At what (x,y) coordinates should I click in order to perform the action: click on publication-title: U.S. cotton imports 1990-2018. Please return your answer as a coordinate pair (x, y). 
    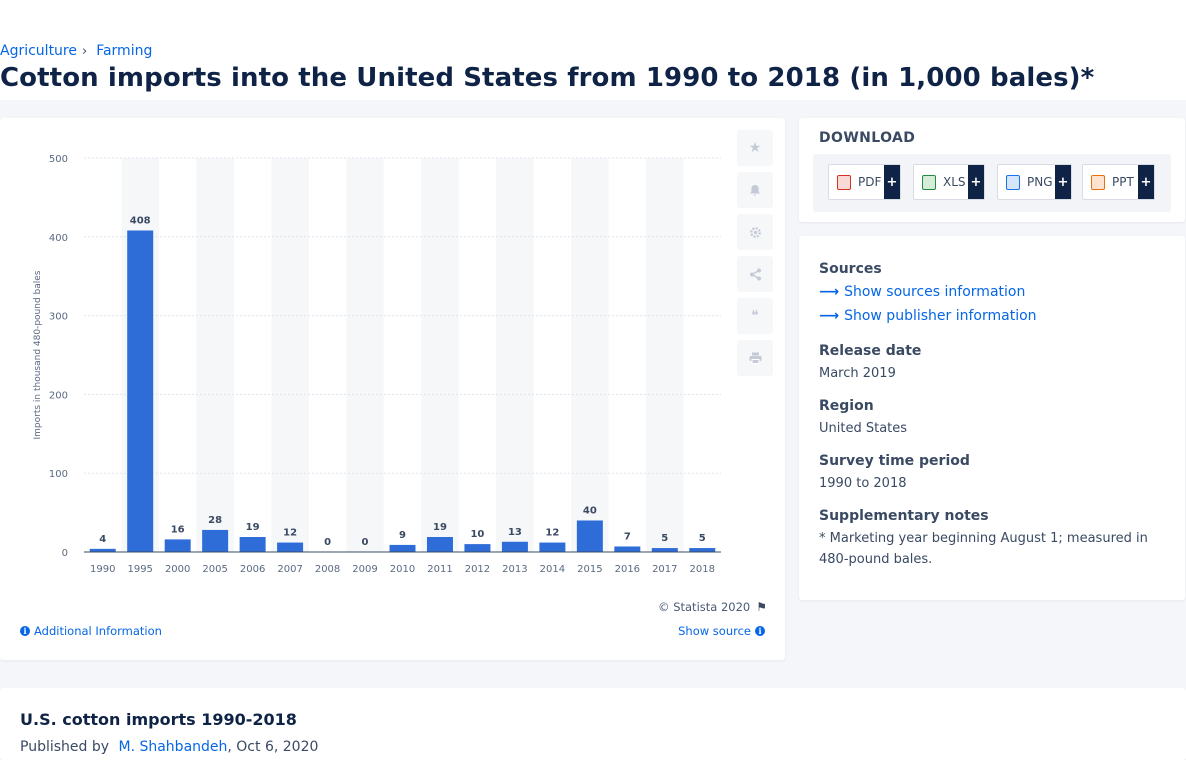
    Looking at the image, I should click on (158, 719).